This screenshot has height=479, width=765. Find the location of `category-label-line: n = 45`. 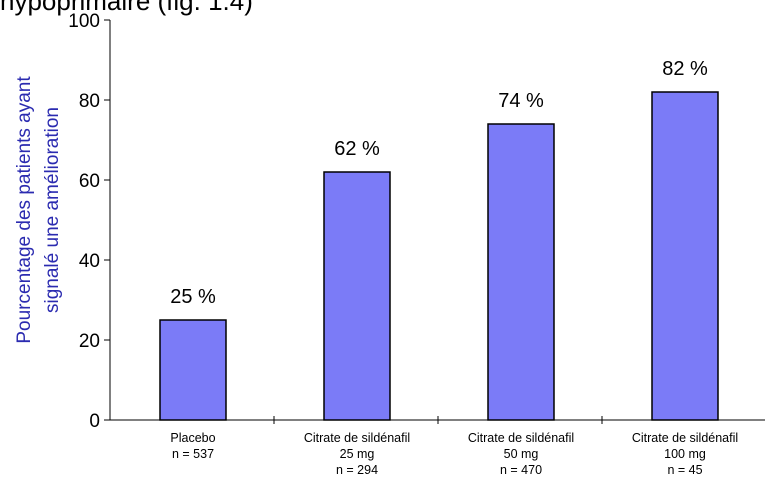

category-label-line: n = 45 is located at coordinates (684, 470).